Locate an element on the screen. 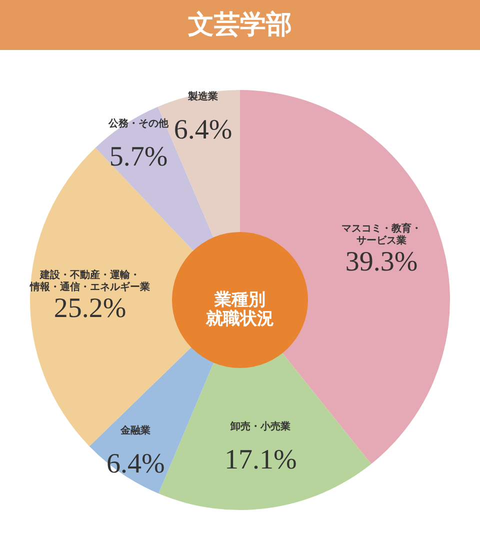 The height and width of the screenshot is (550, 480). data-label: 39.3% is located at coordinates (381, 262).